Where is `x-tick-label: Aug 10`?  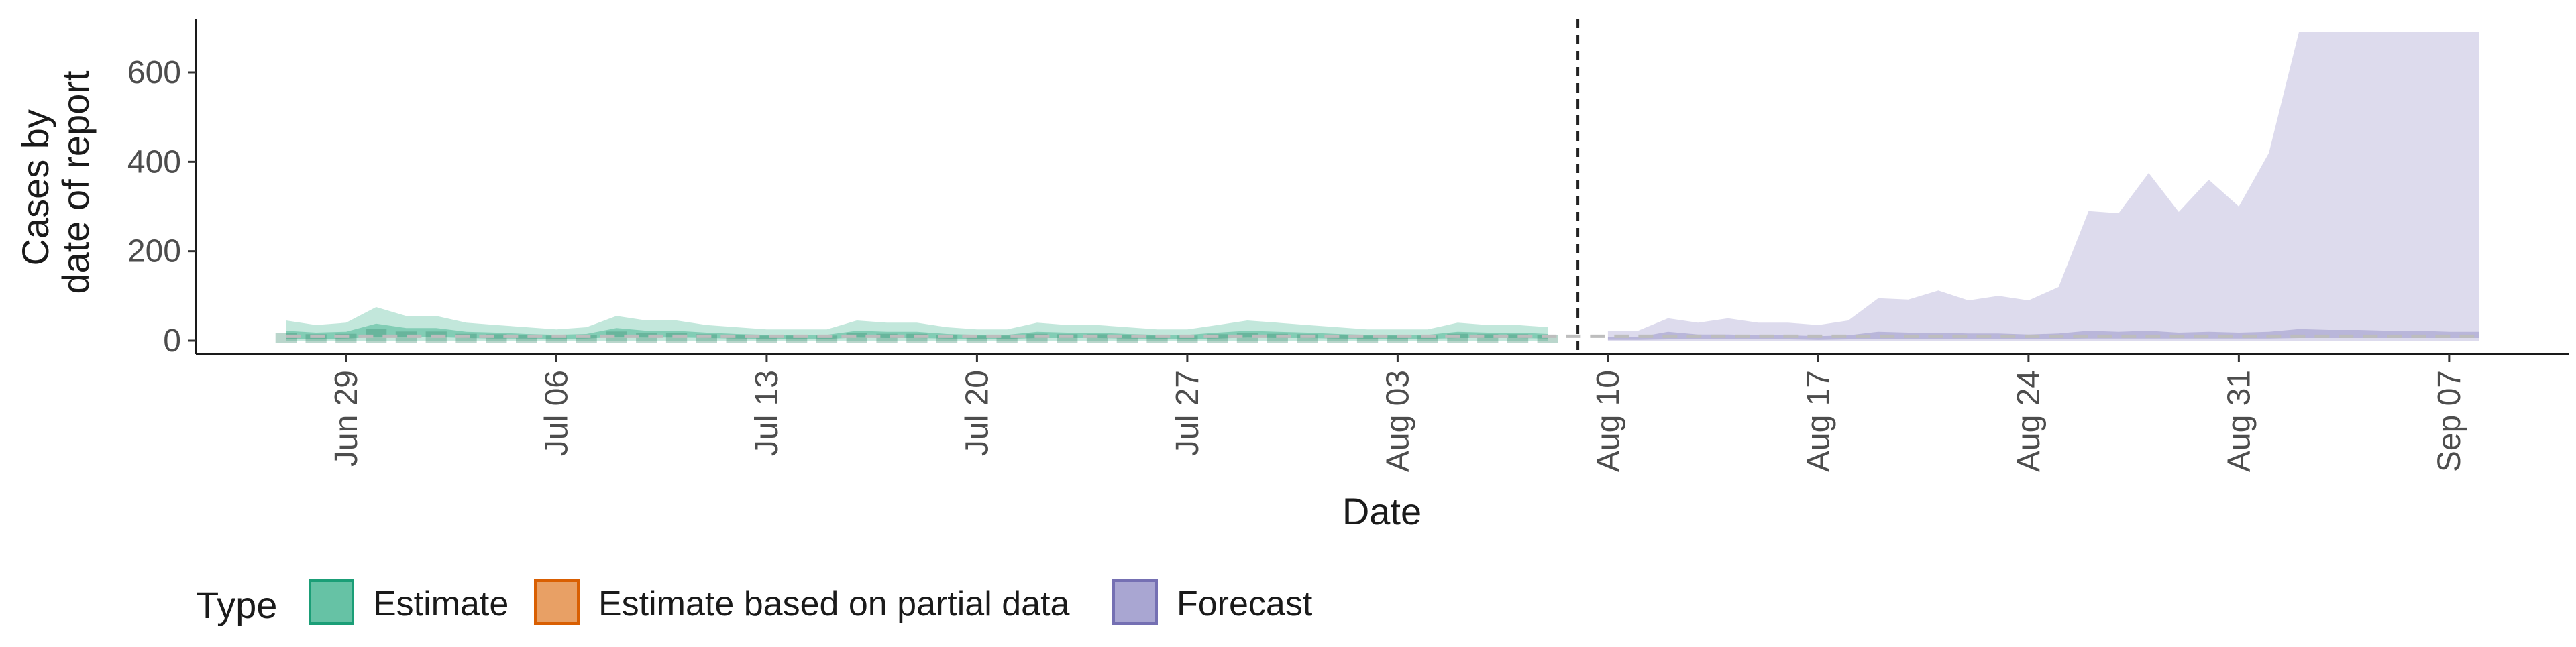 x-tick-label: Aug 10 is located at coordinates (1608, 421).